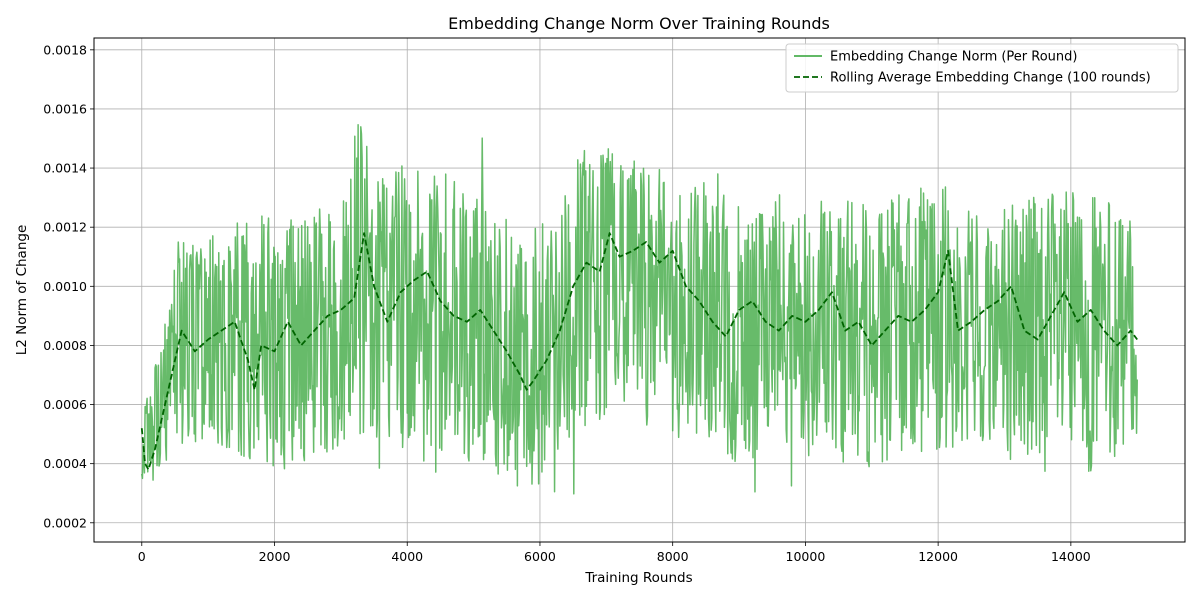  What do you see at coordinates (65, 404) in the screenshot?
I see `y-tick-label: 0.0006` at bounding box center [65, 404].